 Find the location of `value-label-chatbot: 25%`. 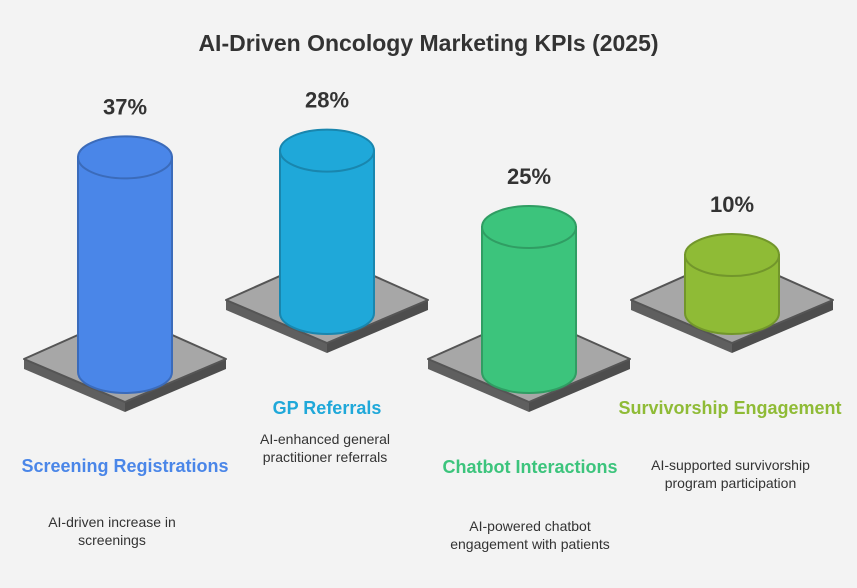

value-label-chatbot: 25% is located at coordinates (529, 176).